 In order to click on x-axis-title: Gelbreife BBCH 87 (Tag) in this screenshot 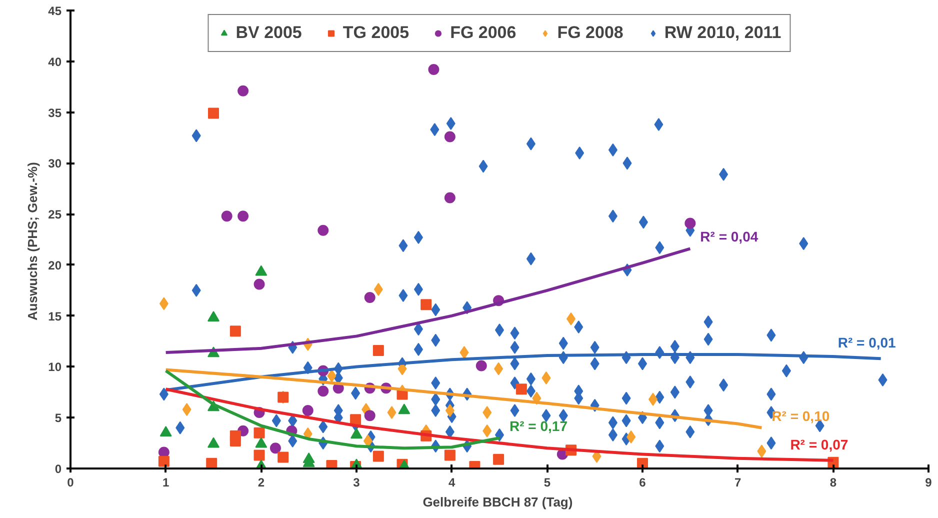, I will do `click(497, 502)`.